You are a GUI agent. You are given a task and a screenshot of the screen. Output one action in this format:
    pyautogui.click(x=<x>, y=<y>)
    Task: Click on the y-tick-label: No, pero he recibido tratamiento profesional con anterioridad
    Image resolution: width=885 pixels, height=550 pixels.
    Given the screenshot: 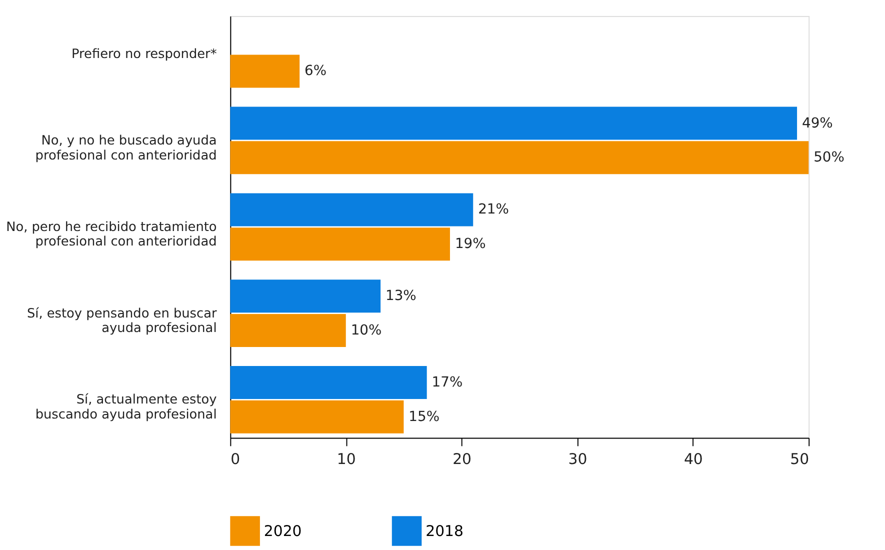 What is the action you would take?
    pyautogui.click(x=111, y=235)
    